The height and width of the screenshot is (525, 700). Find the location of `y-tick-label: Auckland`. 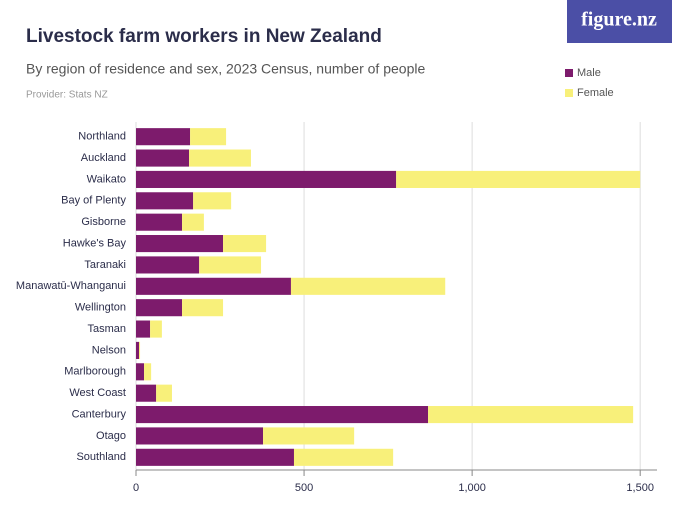

y-tick-label: Auckland is located at coordinates (103, 158).